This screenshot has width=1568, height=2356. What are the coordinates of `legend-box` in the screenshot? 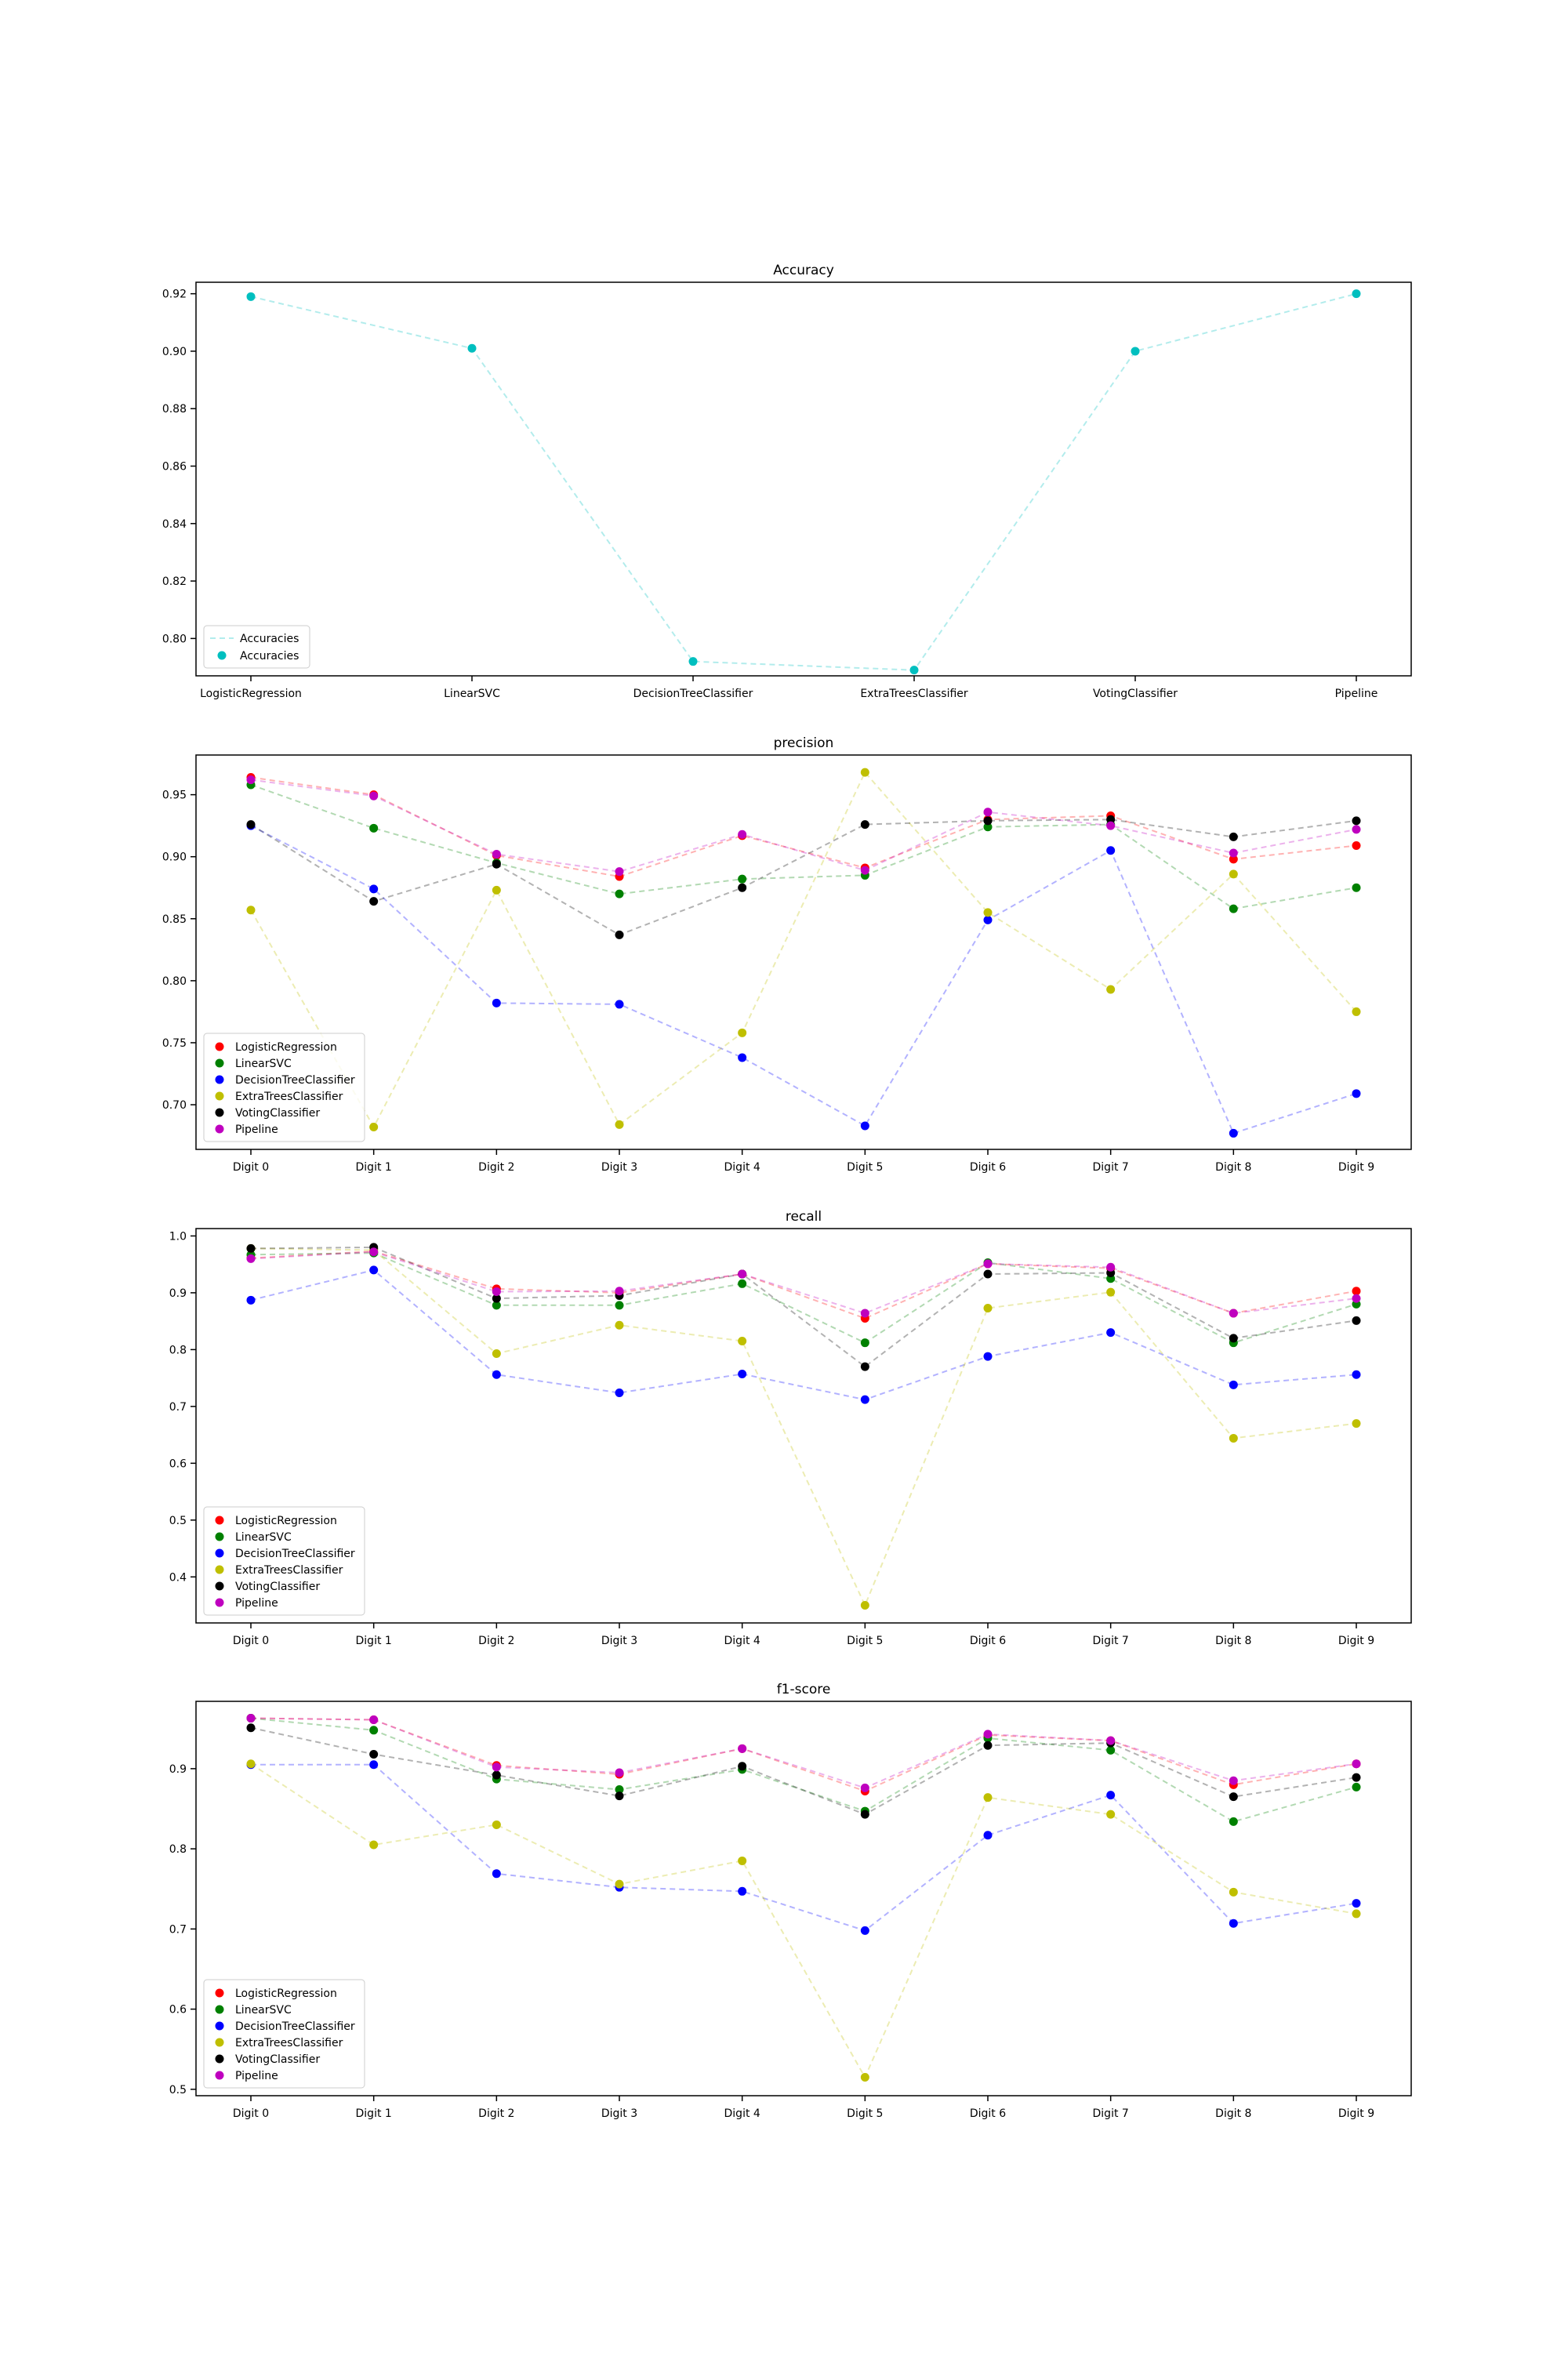 It's located at (284, 2034).